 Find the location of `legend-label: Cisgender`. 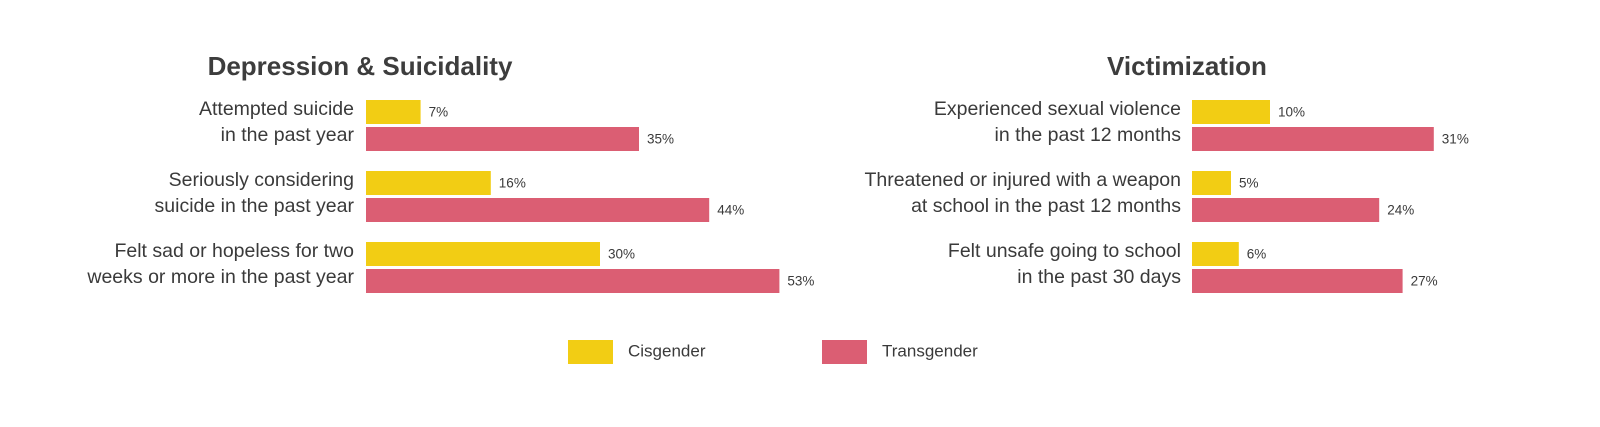

legend-label: Cisgender is located at coordinates (667, 350).